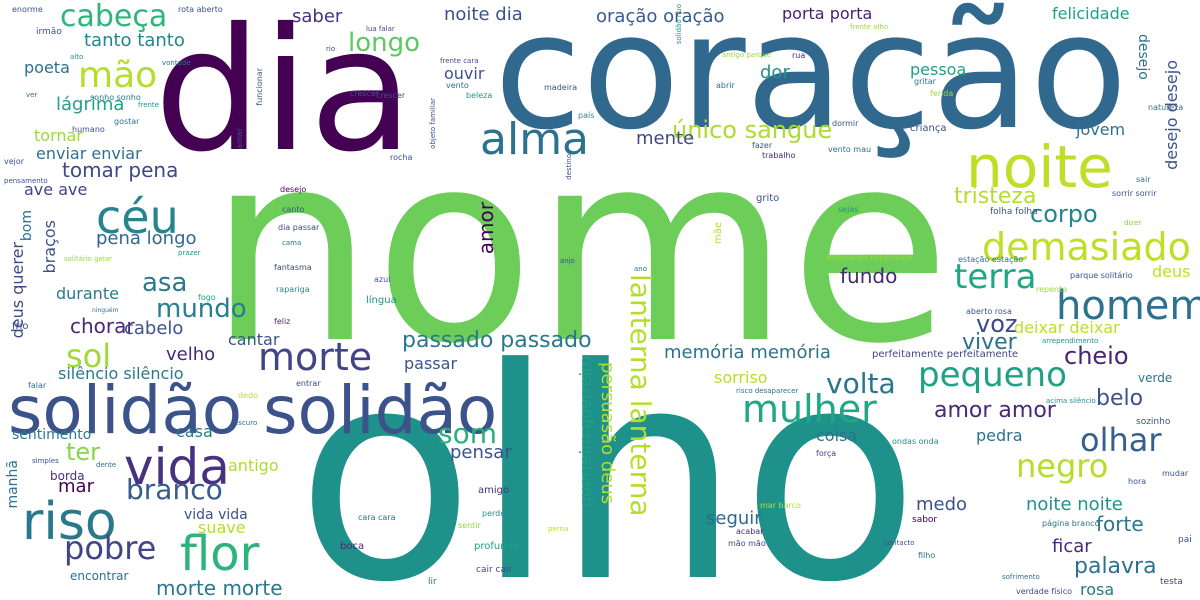  Describe the element at coordinates (299, 227) in the screenshot. I see `word: dia passar` at that location.